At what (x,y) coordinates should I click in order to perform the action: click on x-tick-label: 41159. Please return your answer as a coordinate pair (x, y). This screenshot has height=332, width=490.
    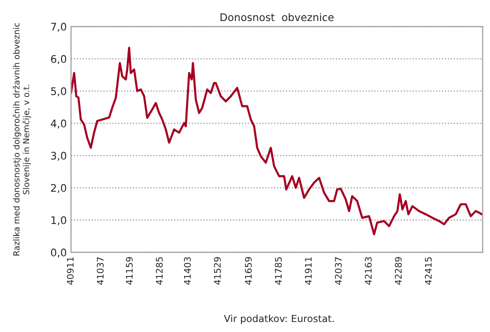
    Looking at the image, I should click on (129, 271).